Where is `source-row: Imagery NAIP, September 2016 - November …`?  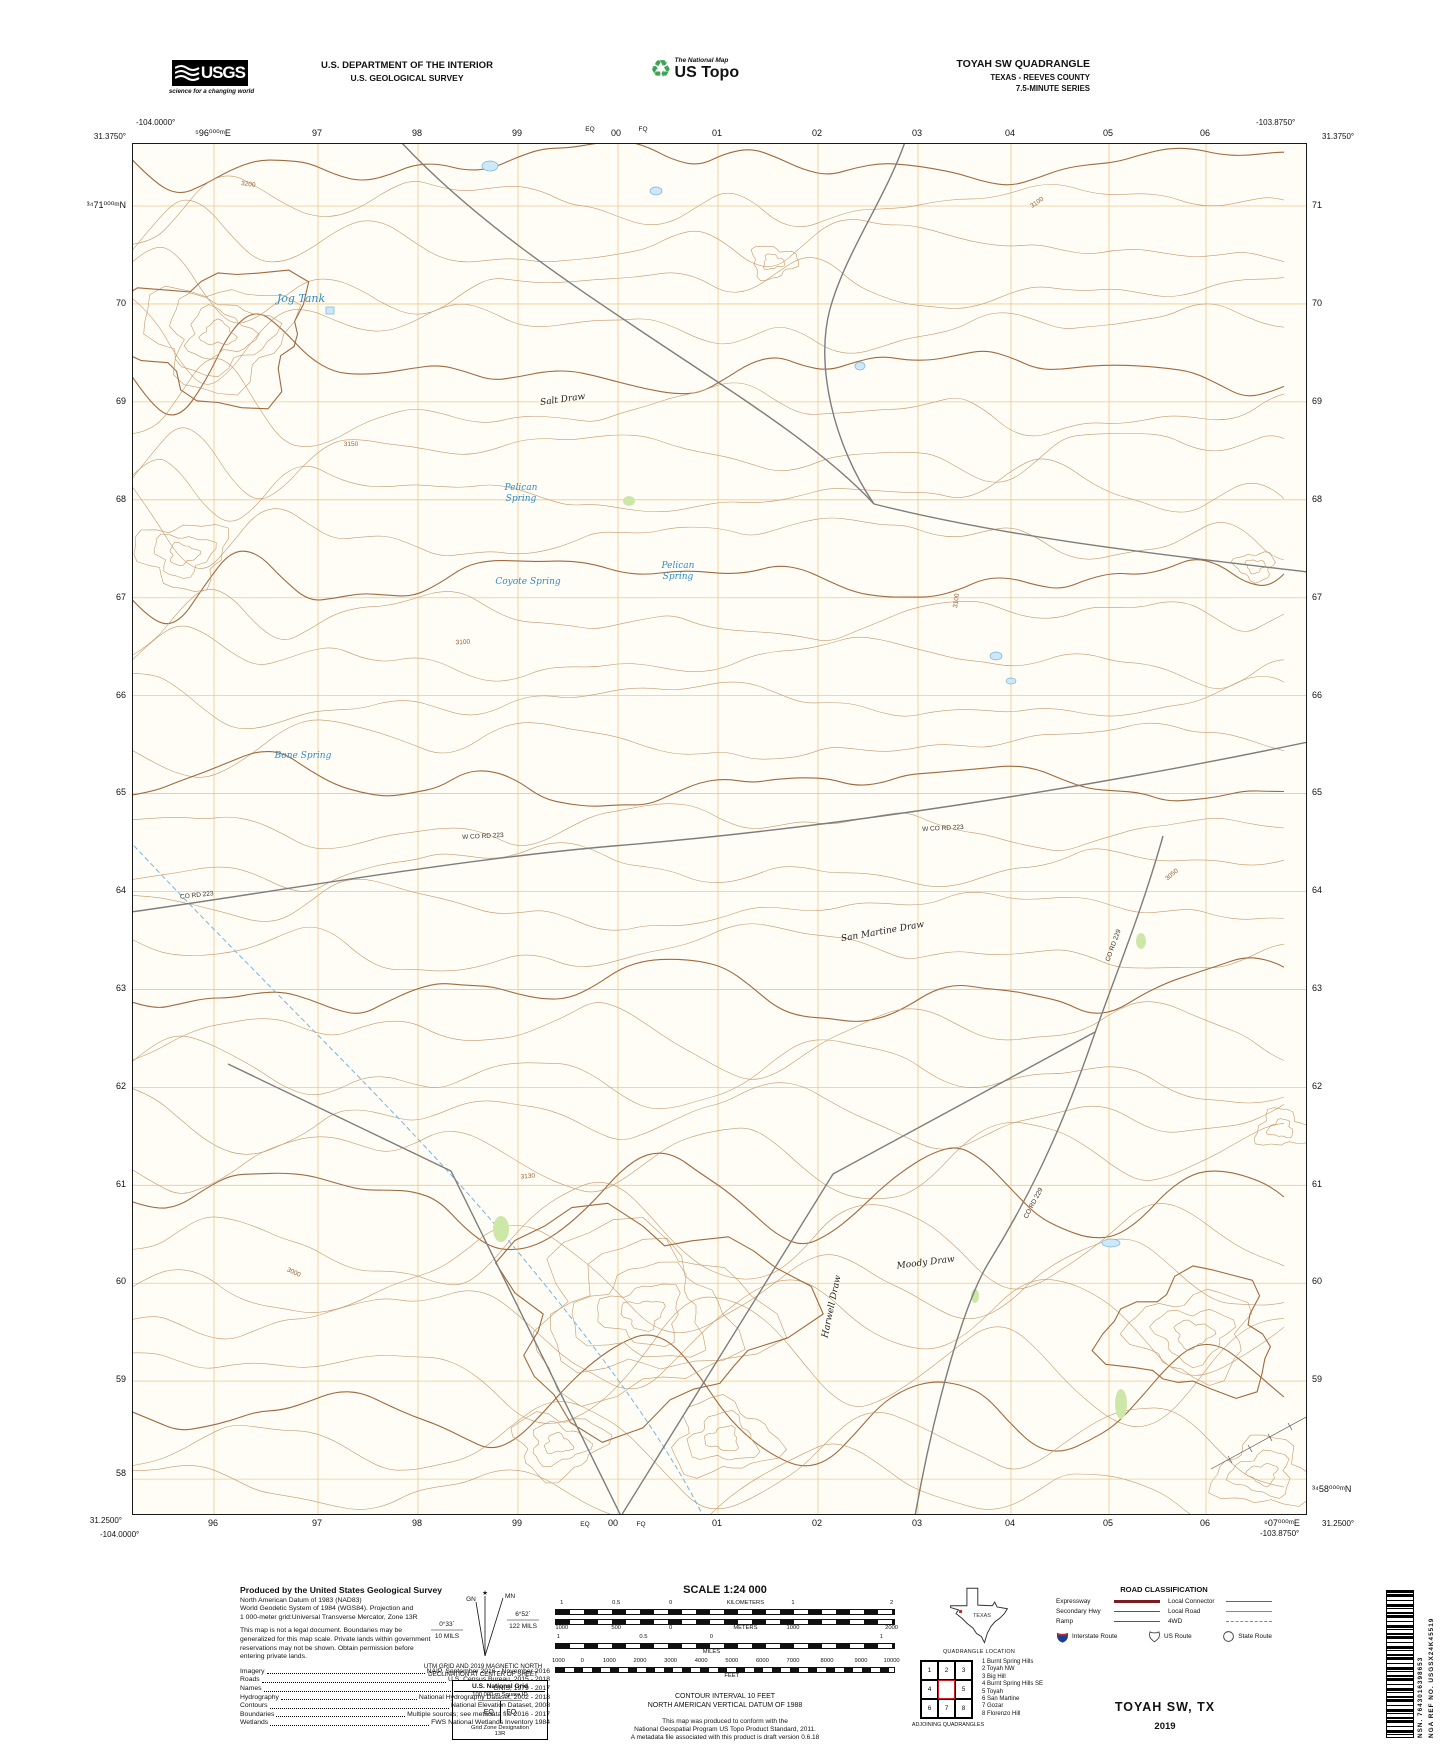
source-row: Imagery NAIP, September 2016 - November … is located at coordinates (395, 1672).